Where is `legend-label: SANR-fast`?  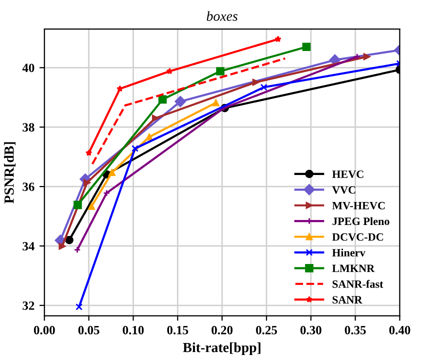
legend-label: SANR-fast is located at coordinates (358, 284).